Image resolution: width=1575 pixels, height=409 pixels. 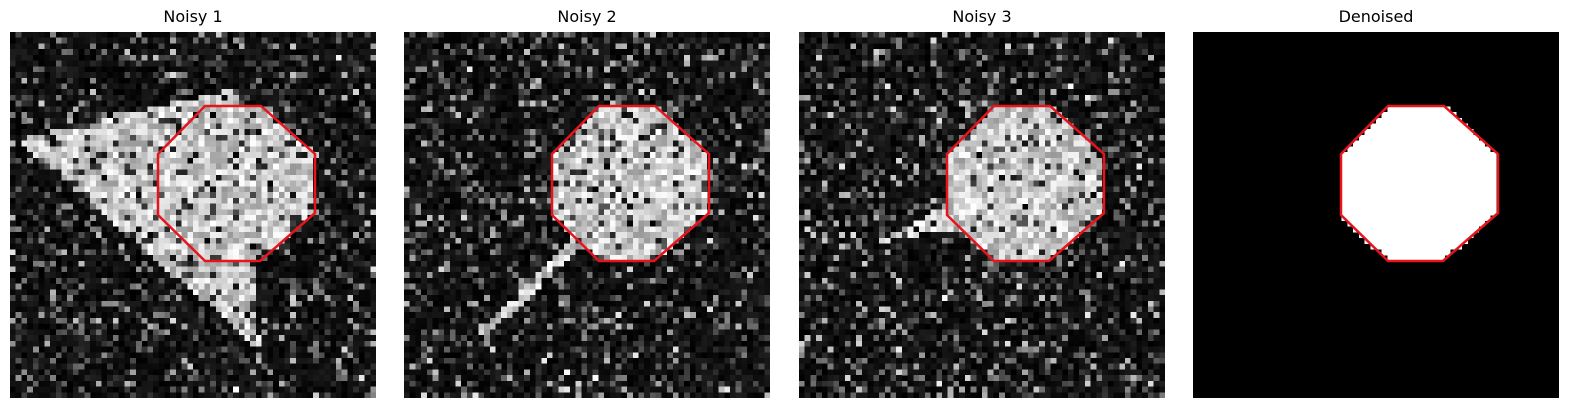 What do you see at coordinates (193, 17) in the screenshot?
I see `panel-title: Noisy 1` at bounding box center [193, 17].